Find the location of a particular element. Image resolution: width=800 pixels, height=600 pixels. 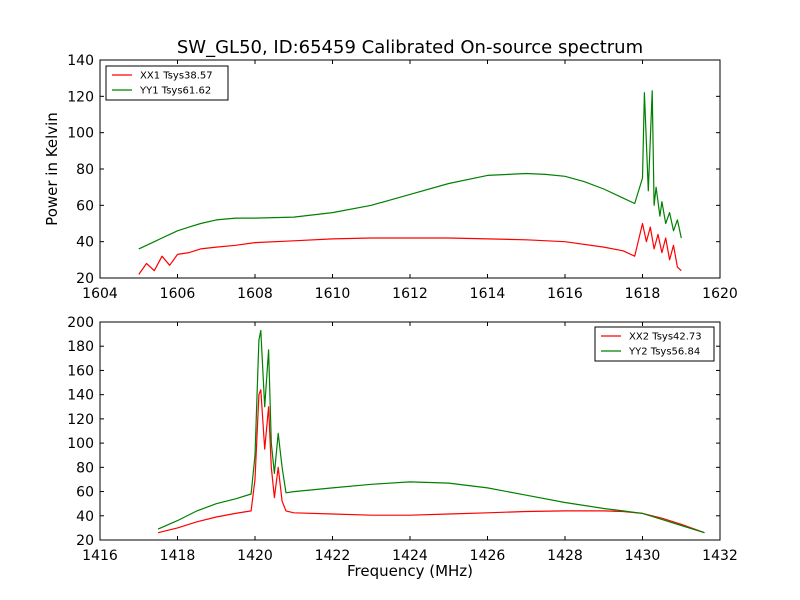

x-tick-label: 1422 is located at coordinates (333, 556).